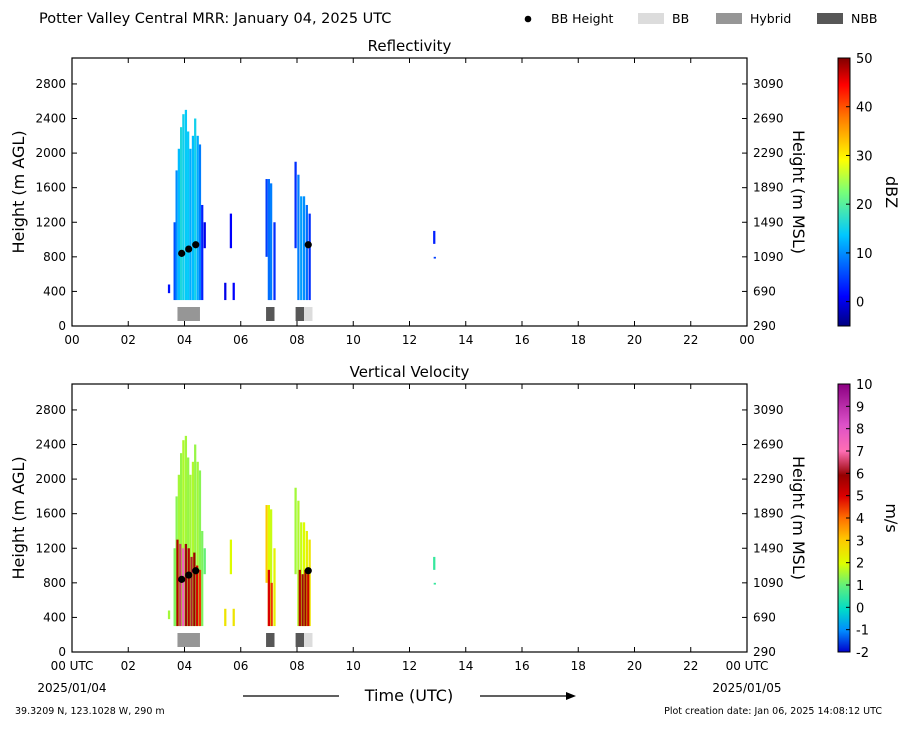 The width and height of the screenshot is (900, 729). I want to click on colorbar-tick-label: 3, so click(860, 541).